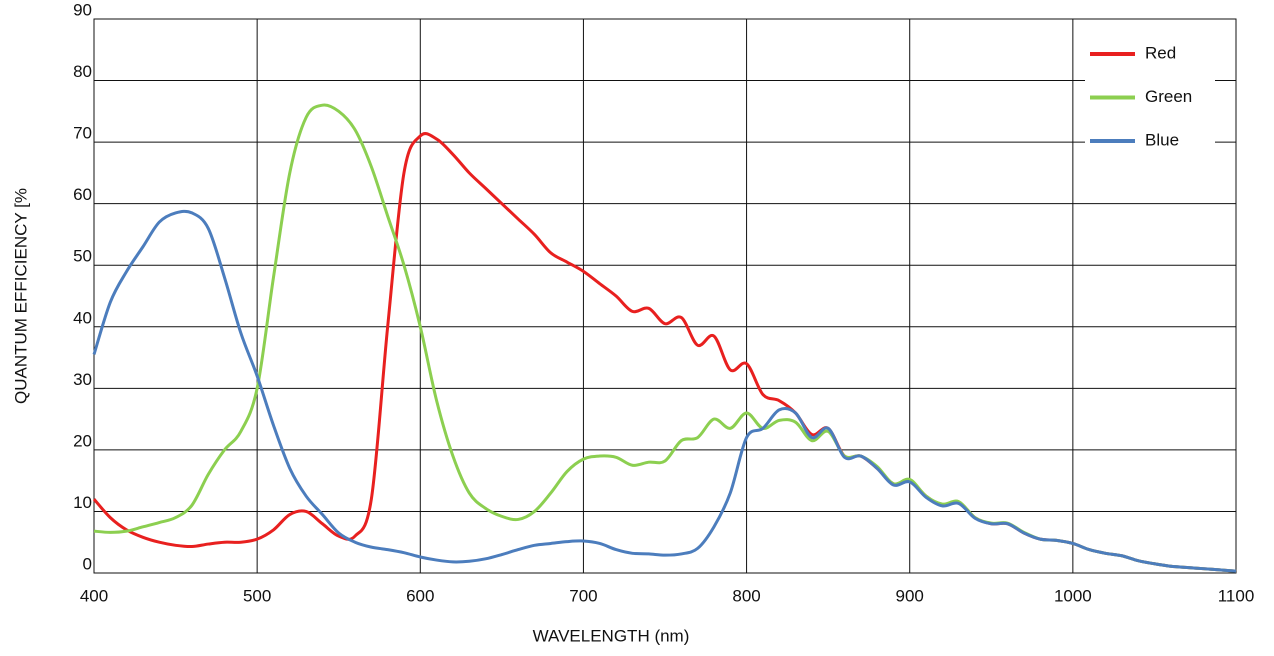 The width and height of the screenshot is (1274, 656). I want to click on legend-box, so click(1150, 95).